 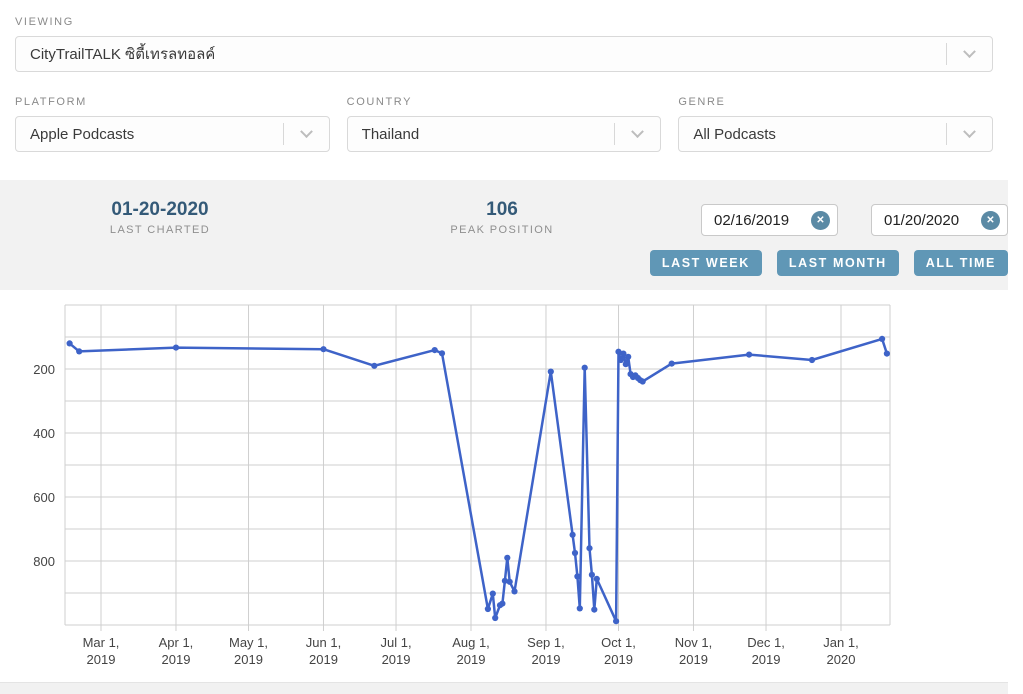 I want to click on viewing-label: VIEWING, so click(x=44, y=22).